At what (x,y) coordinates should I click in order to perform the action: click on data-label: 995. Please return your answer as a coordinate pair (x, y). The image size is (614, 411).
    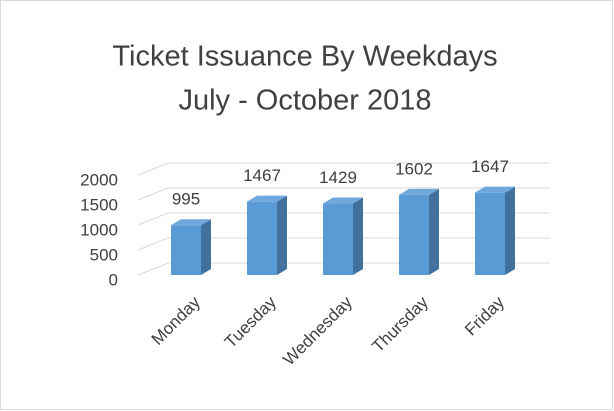
    Looking at the image, I should click on (186, 199).